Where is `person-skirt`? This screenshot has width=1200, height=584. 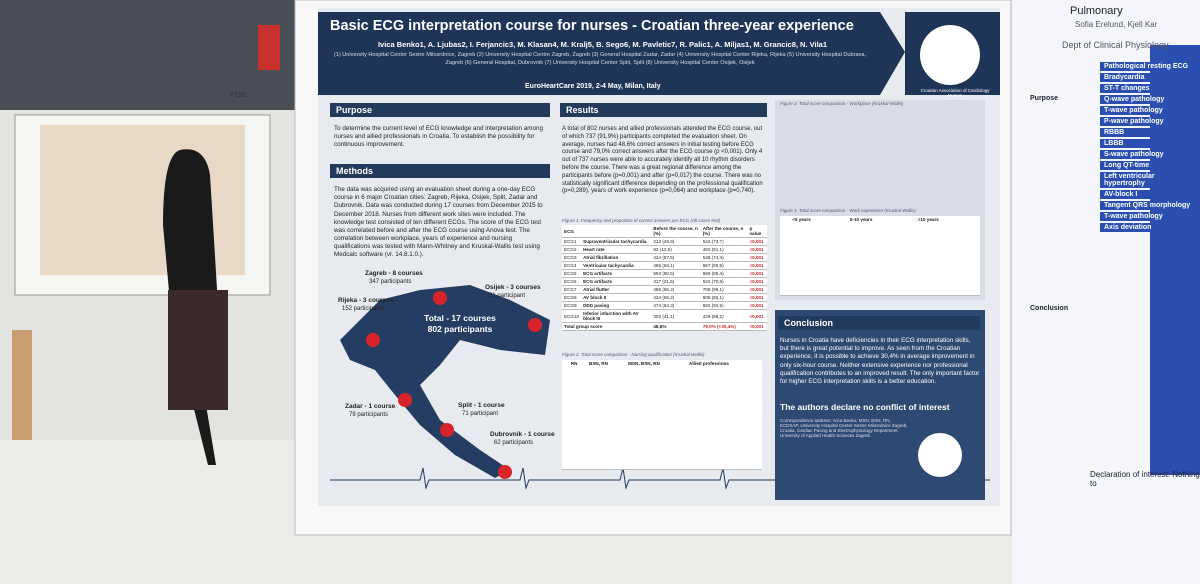
person-skirt is located at coordinates (198, 350).